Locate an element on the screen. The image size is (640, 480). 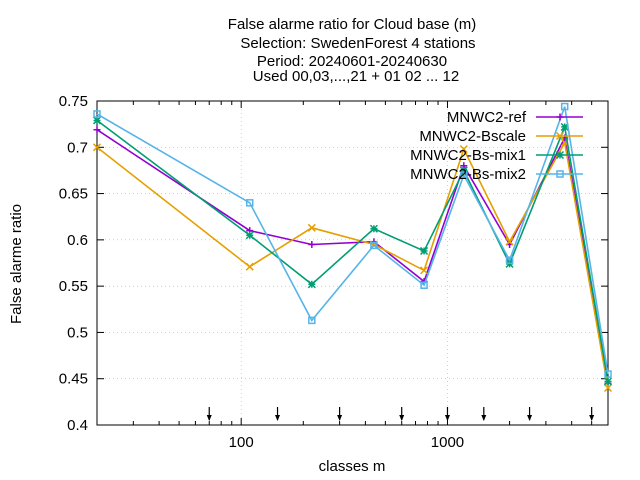
title-line-4: Used 00,03,...,21 + 01 02 ... 12 is located at coordinates (356, 76).